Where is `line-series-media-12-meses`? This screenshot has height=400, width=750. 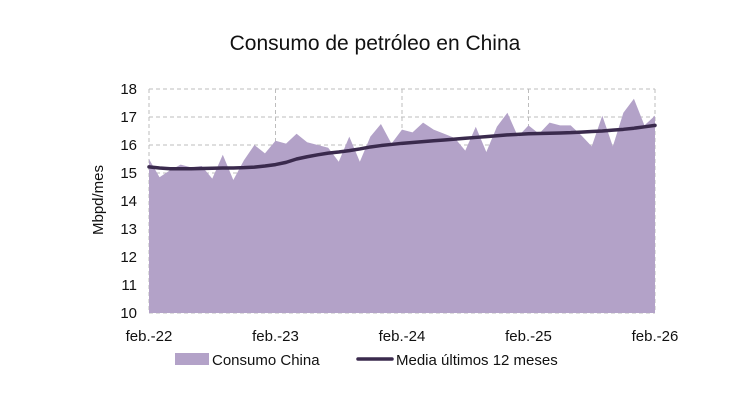 line-series-media-12-meses is located at coordinates (402, 147).